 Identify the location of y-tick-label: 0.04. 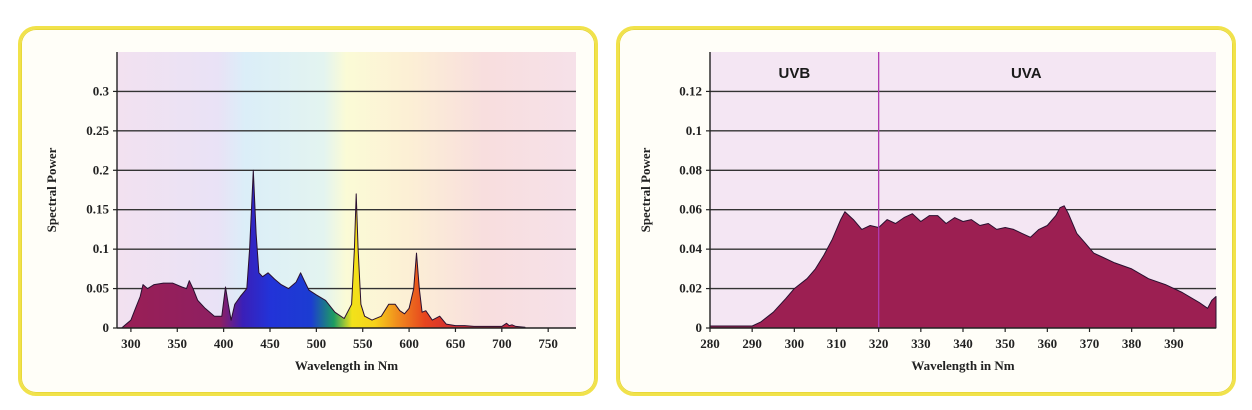
(690, 248).